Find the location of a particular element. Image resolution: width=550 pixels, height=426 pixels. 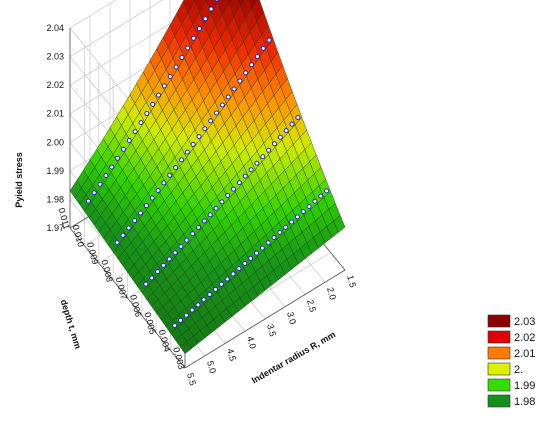

legend-label: 2. is located at coordinates (518, 370).